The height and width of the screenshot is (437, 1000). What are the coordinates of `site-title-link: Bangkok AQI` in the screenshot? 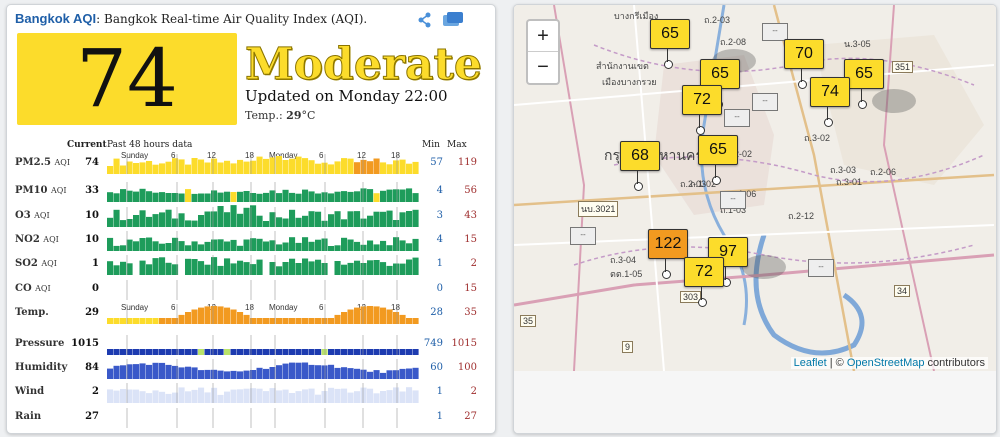 It's located at (56, 18).